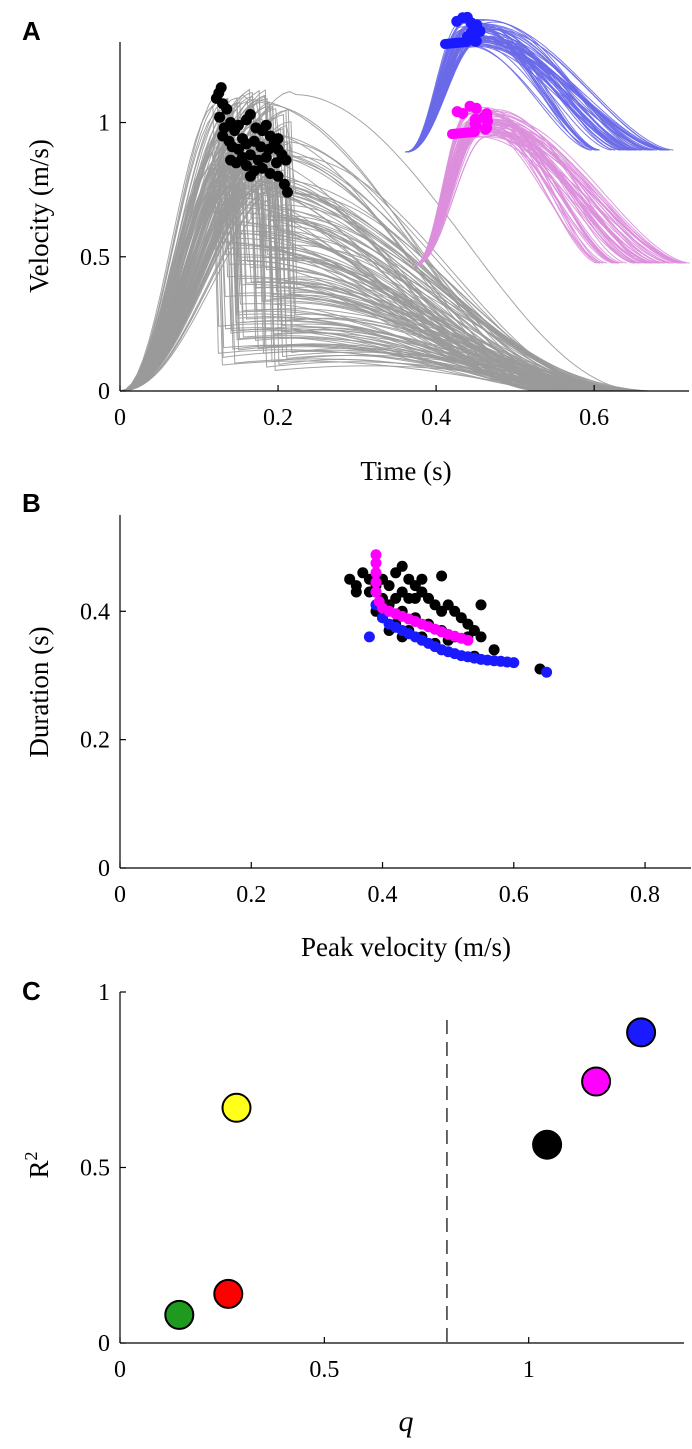 This screenshot has width=692, height=1449. What do you see at coordinates (179, 1314) in the screenshot?
I see `green-r2-point` at bounding box center [179, 1314].